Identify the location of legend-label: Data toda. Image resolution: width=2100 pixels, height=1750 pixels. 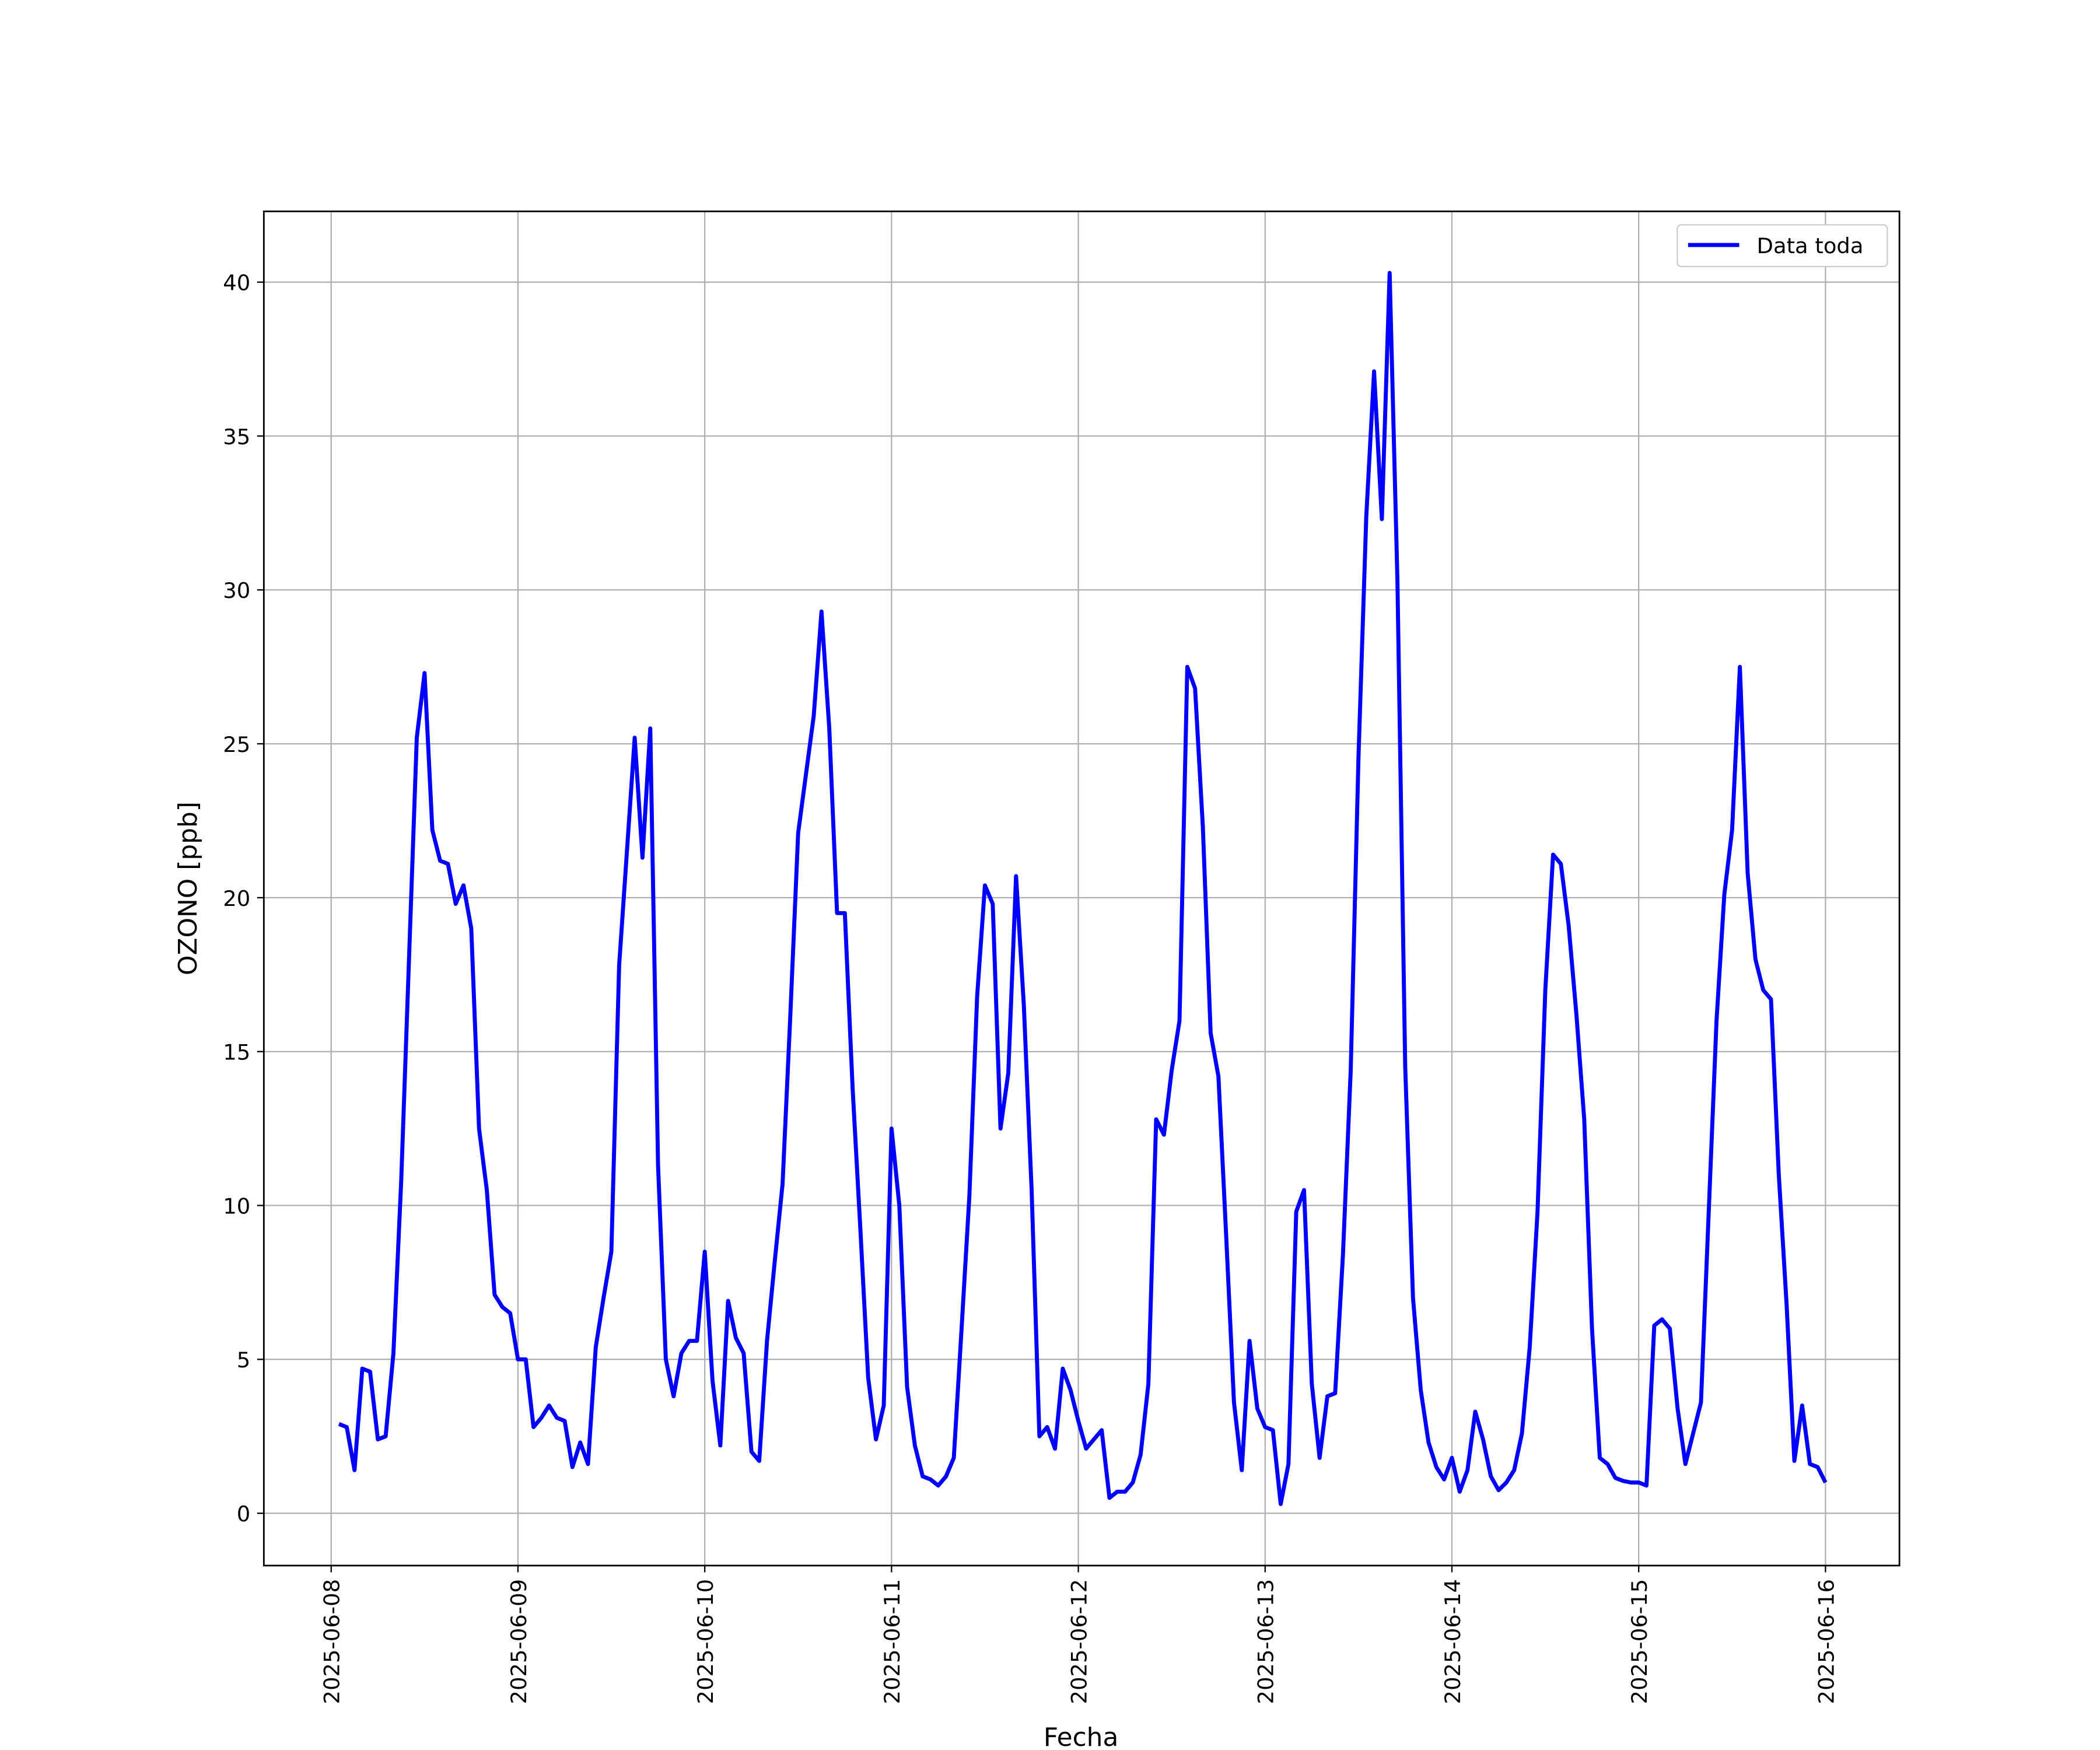
(1810, 245).